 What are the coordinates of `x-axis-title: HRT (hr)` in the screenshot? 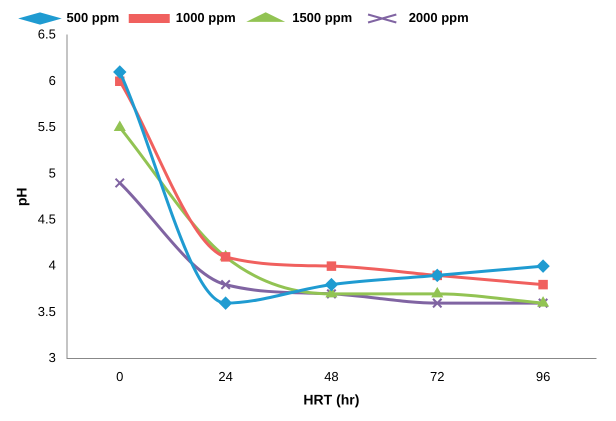 It's located at (331, 399).